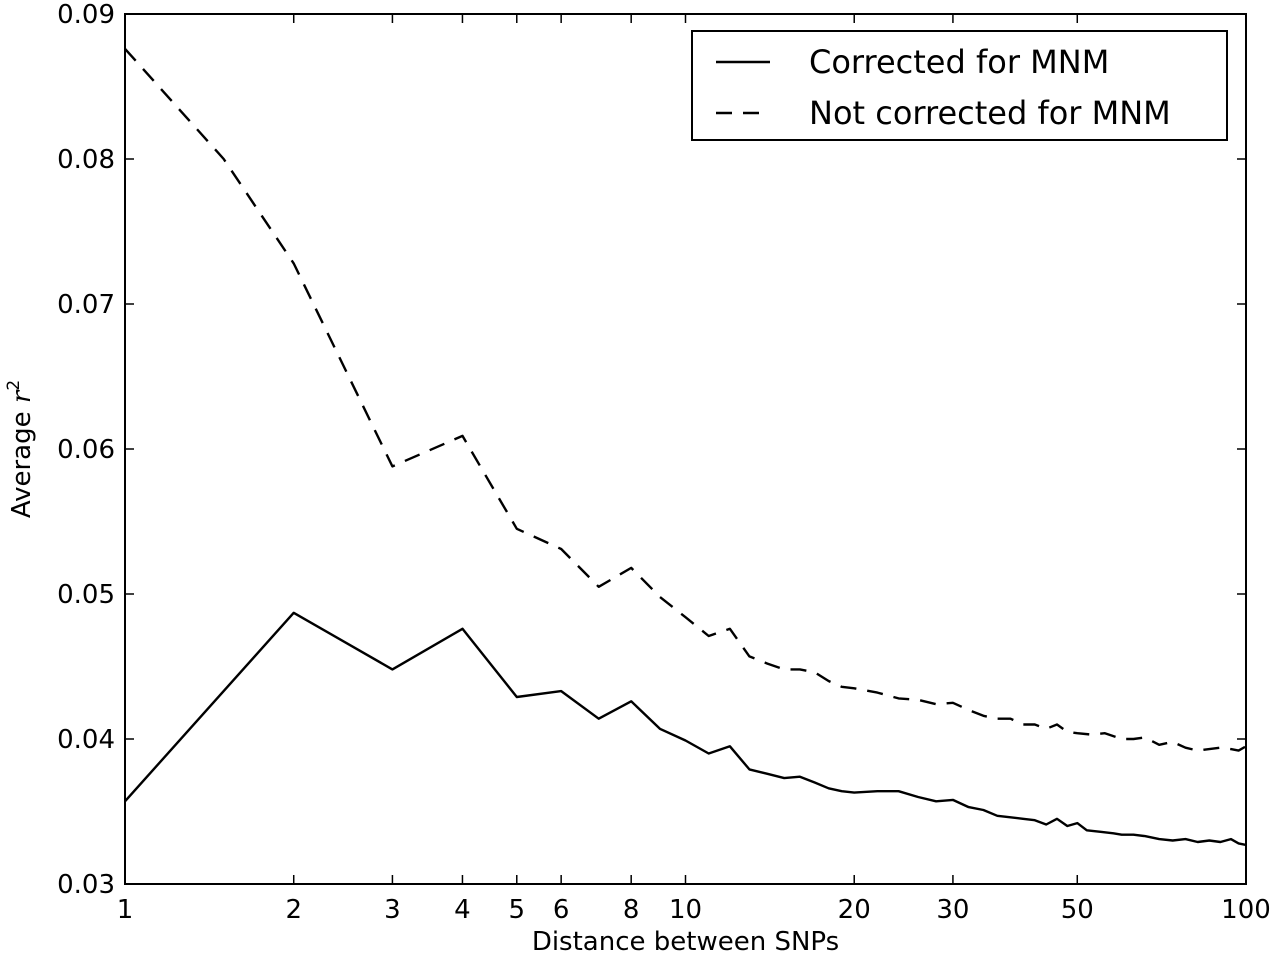 The width and height of the screenshot is (1280, 956). What do you see at coordinates (685, 910) in the screenshot?
I see `x-tick-label: 10` at bounding box center [685, 910].